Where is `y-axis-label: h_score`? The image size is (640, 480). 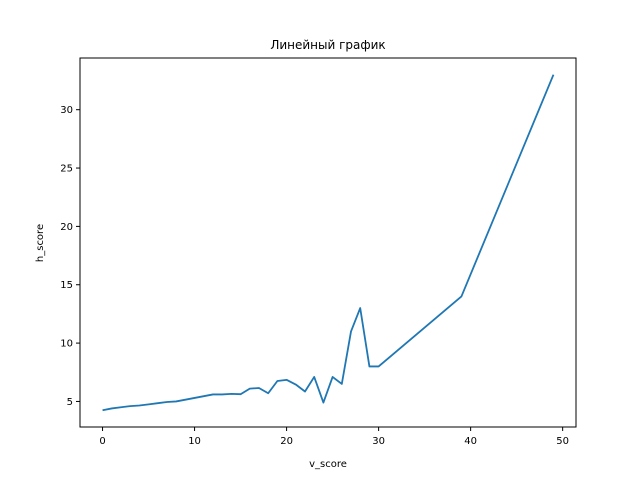
y-axis-label: h_score is located at coordinates (40, 243).